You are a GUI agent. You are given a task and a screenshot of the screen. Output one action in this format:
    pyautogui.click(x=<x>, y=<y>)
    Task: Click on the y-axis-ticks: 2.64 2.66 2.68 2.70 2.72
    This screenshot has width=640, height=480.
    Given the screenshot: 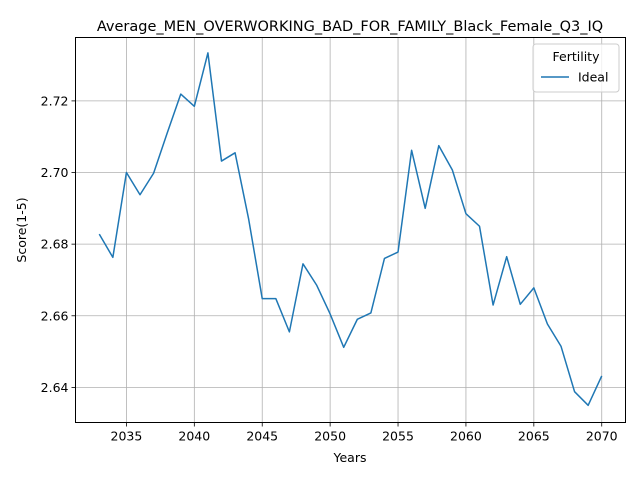 What is the action you would take?
    pyautogui.click(x=58, y=244)
    